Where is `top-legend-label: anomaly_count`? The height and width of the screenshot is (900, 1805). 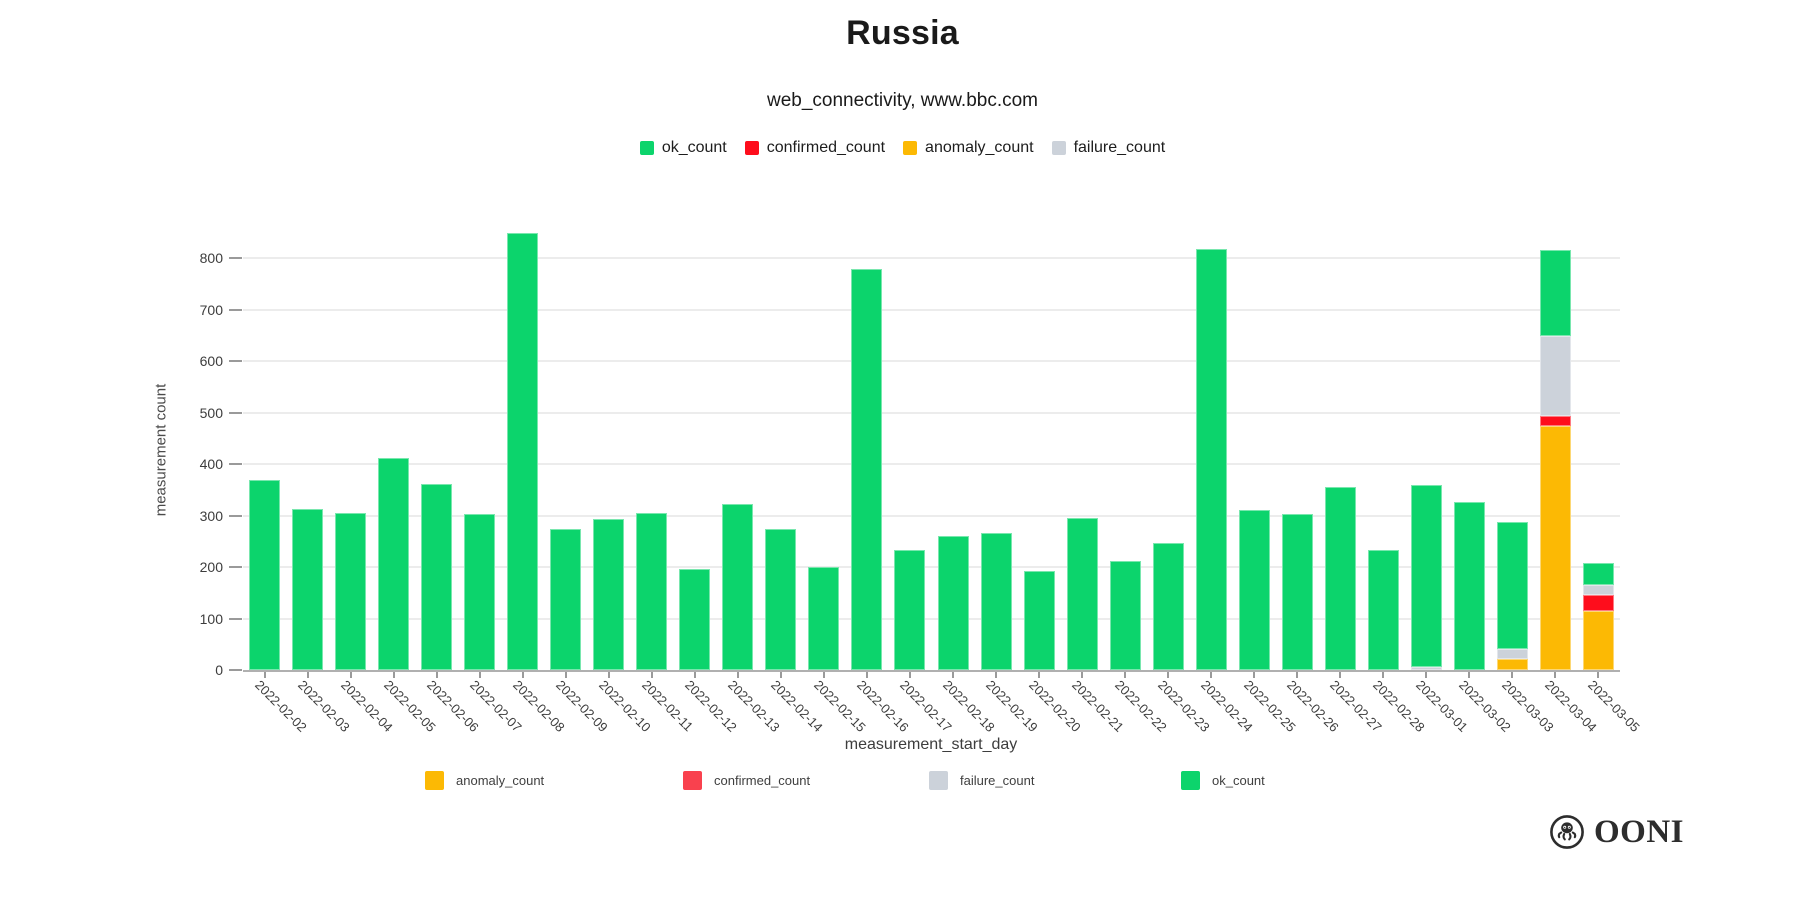 top-legend-label: anomaly_count is located at coordinates (979, 147).